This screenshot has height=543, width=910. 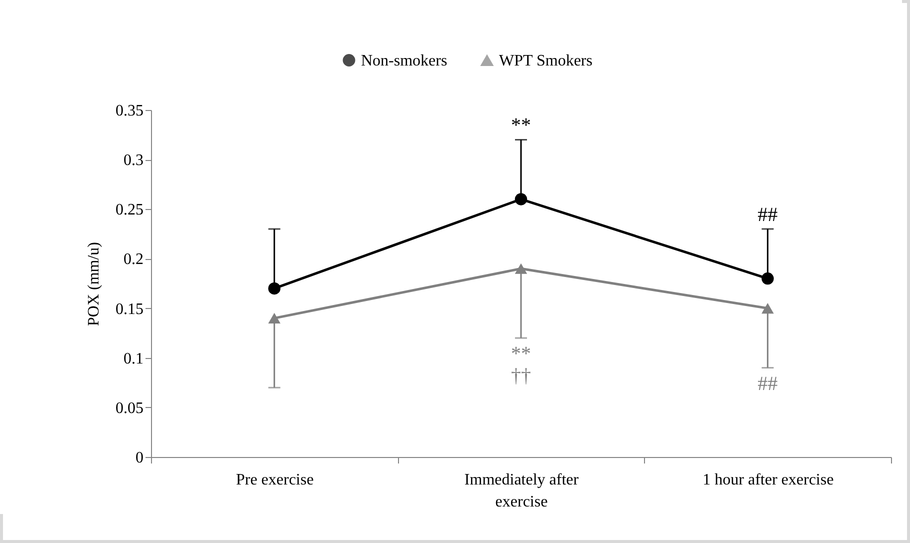 I want to click on legend-label: WPT Smokers, so click(x=545, y=61).